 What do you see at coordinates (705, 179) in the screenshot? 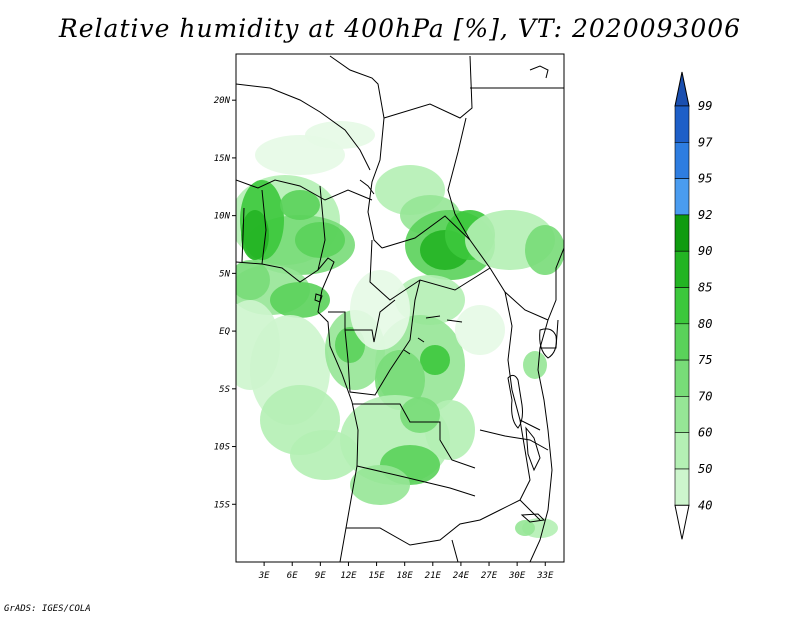
I see `colorbar-label: 95` at bounding box center [705, 179].